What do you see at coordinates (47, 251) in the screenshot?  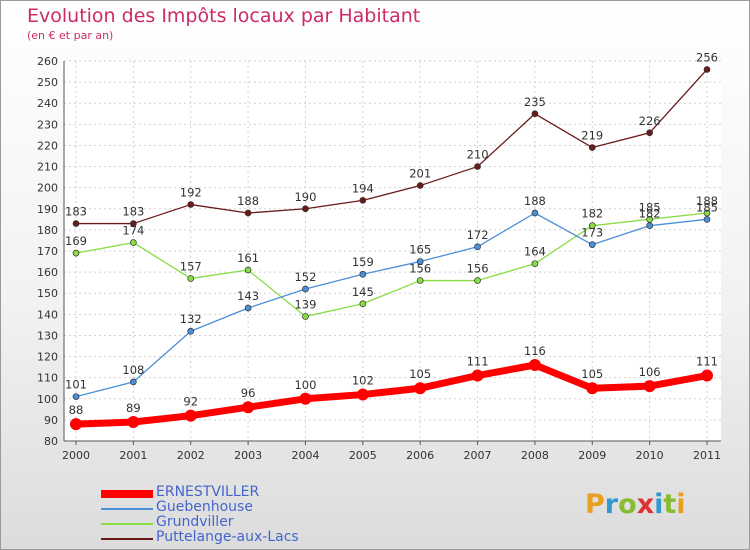 I see `y-tick-label: 170` at bounding box center [47, 251].